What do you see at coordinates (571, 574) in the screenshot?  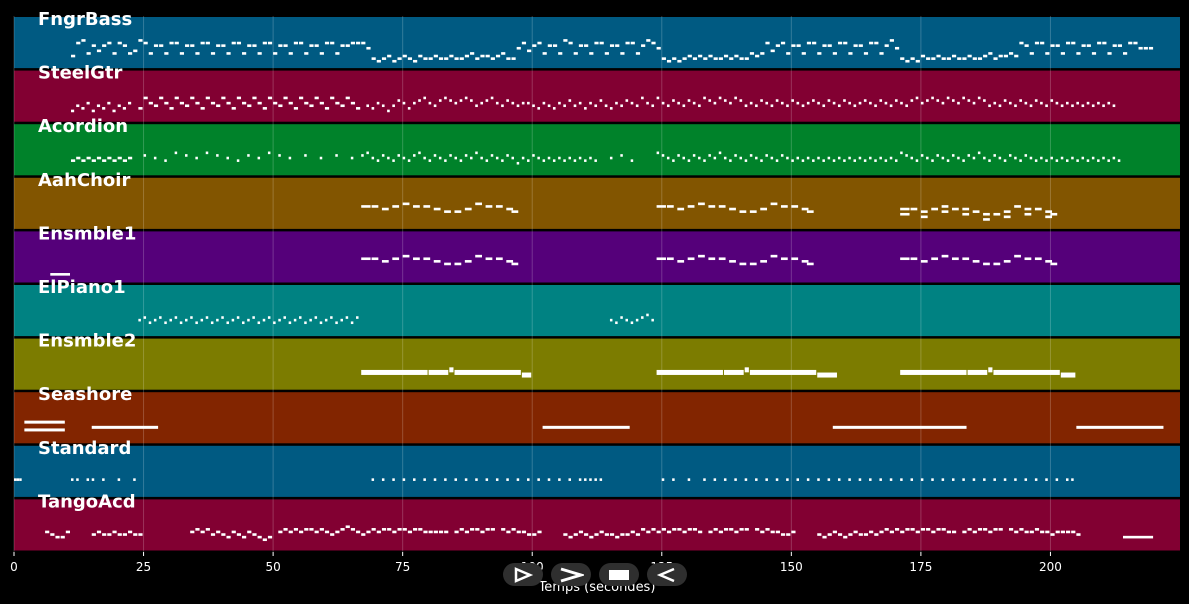 I see `play-button` at bounding box center [571, 574].